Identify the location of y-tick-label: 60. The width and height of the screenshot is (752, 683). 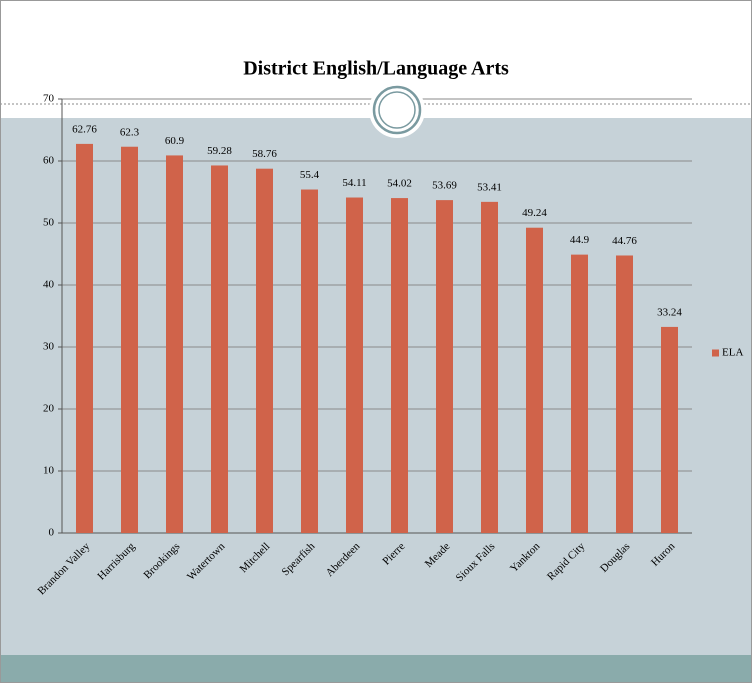
(49, 161).